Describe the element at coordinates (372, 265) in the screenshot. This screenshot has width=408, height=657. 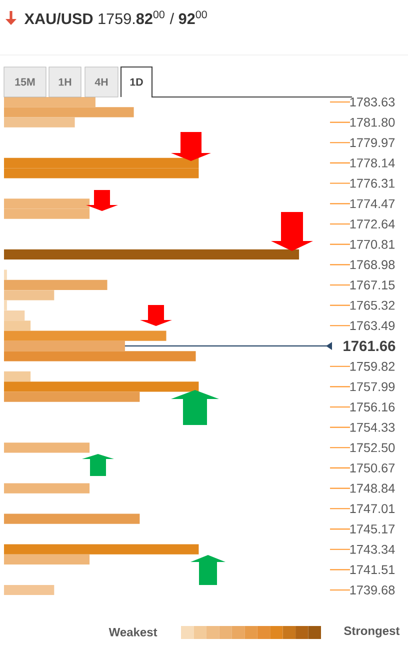
I see `y-tick-label: 1768.98` at that location.